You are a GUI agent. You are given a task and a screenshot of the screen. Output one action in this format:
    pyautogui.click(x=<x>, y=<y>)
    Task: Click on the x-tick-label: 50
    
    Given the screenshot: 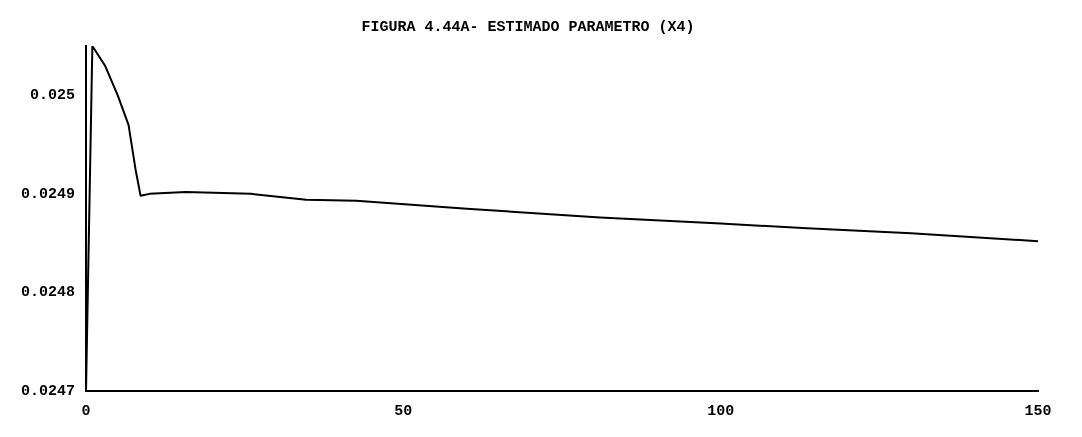 What is the action you would take?
    pyautogui.click(x=403, y=411)
    